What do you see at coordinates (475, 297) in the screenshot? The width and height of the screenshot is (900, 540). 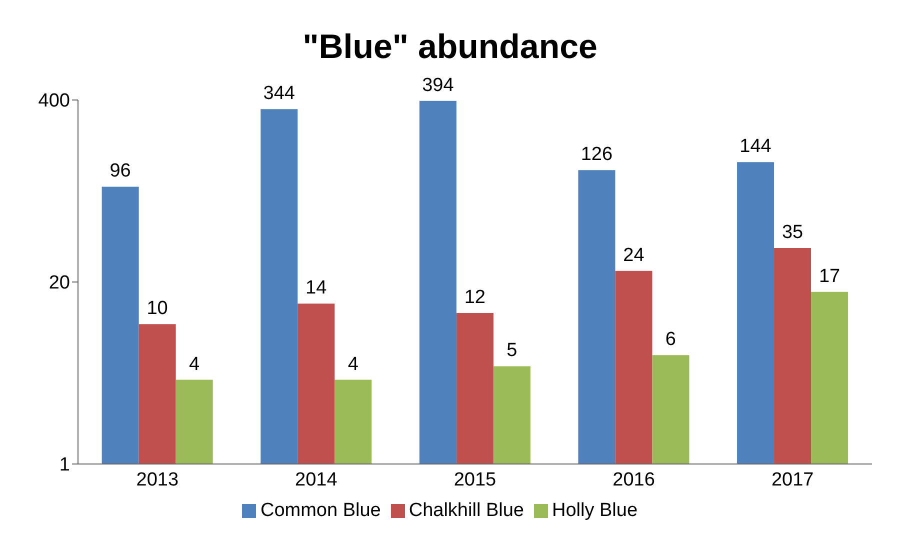 I see `data-label: 12` at bounding box center [475, 297].